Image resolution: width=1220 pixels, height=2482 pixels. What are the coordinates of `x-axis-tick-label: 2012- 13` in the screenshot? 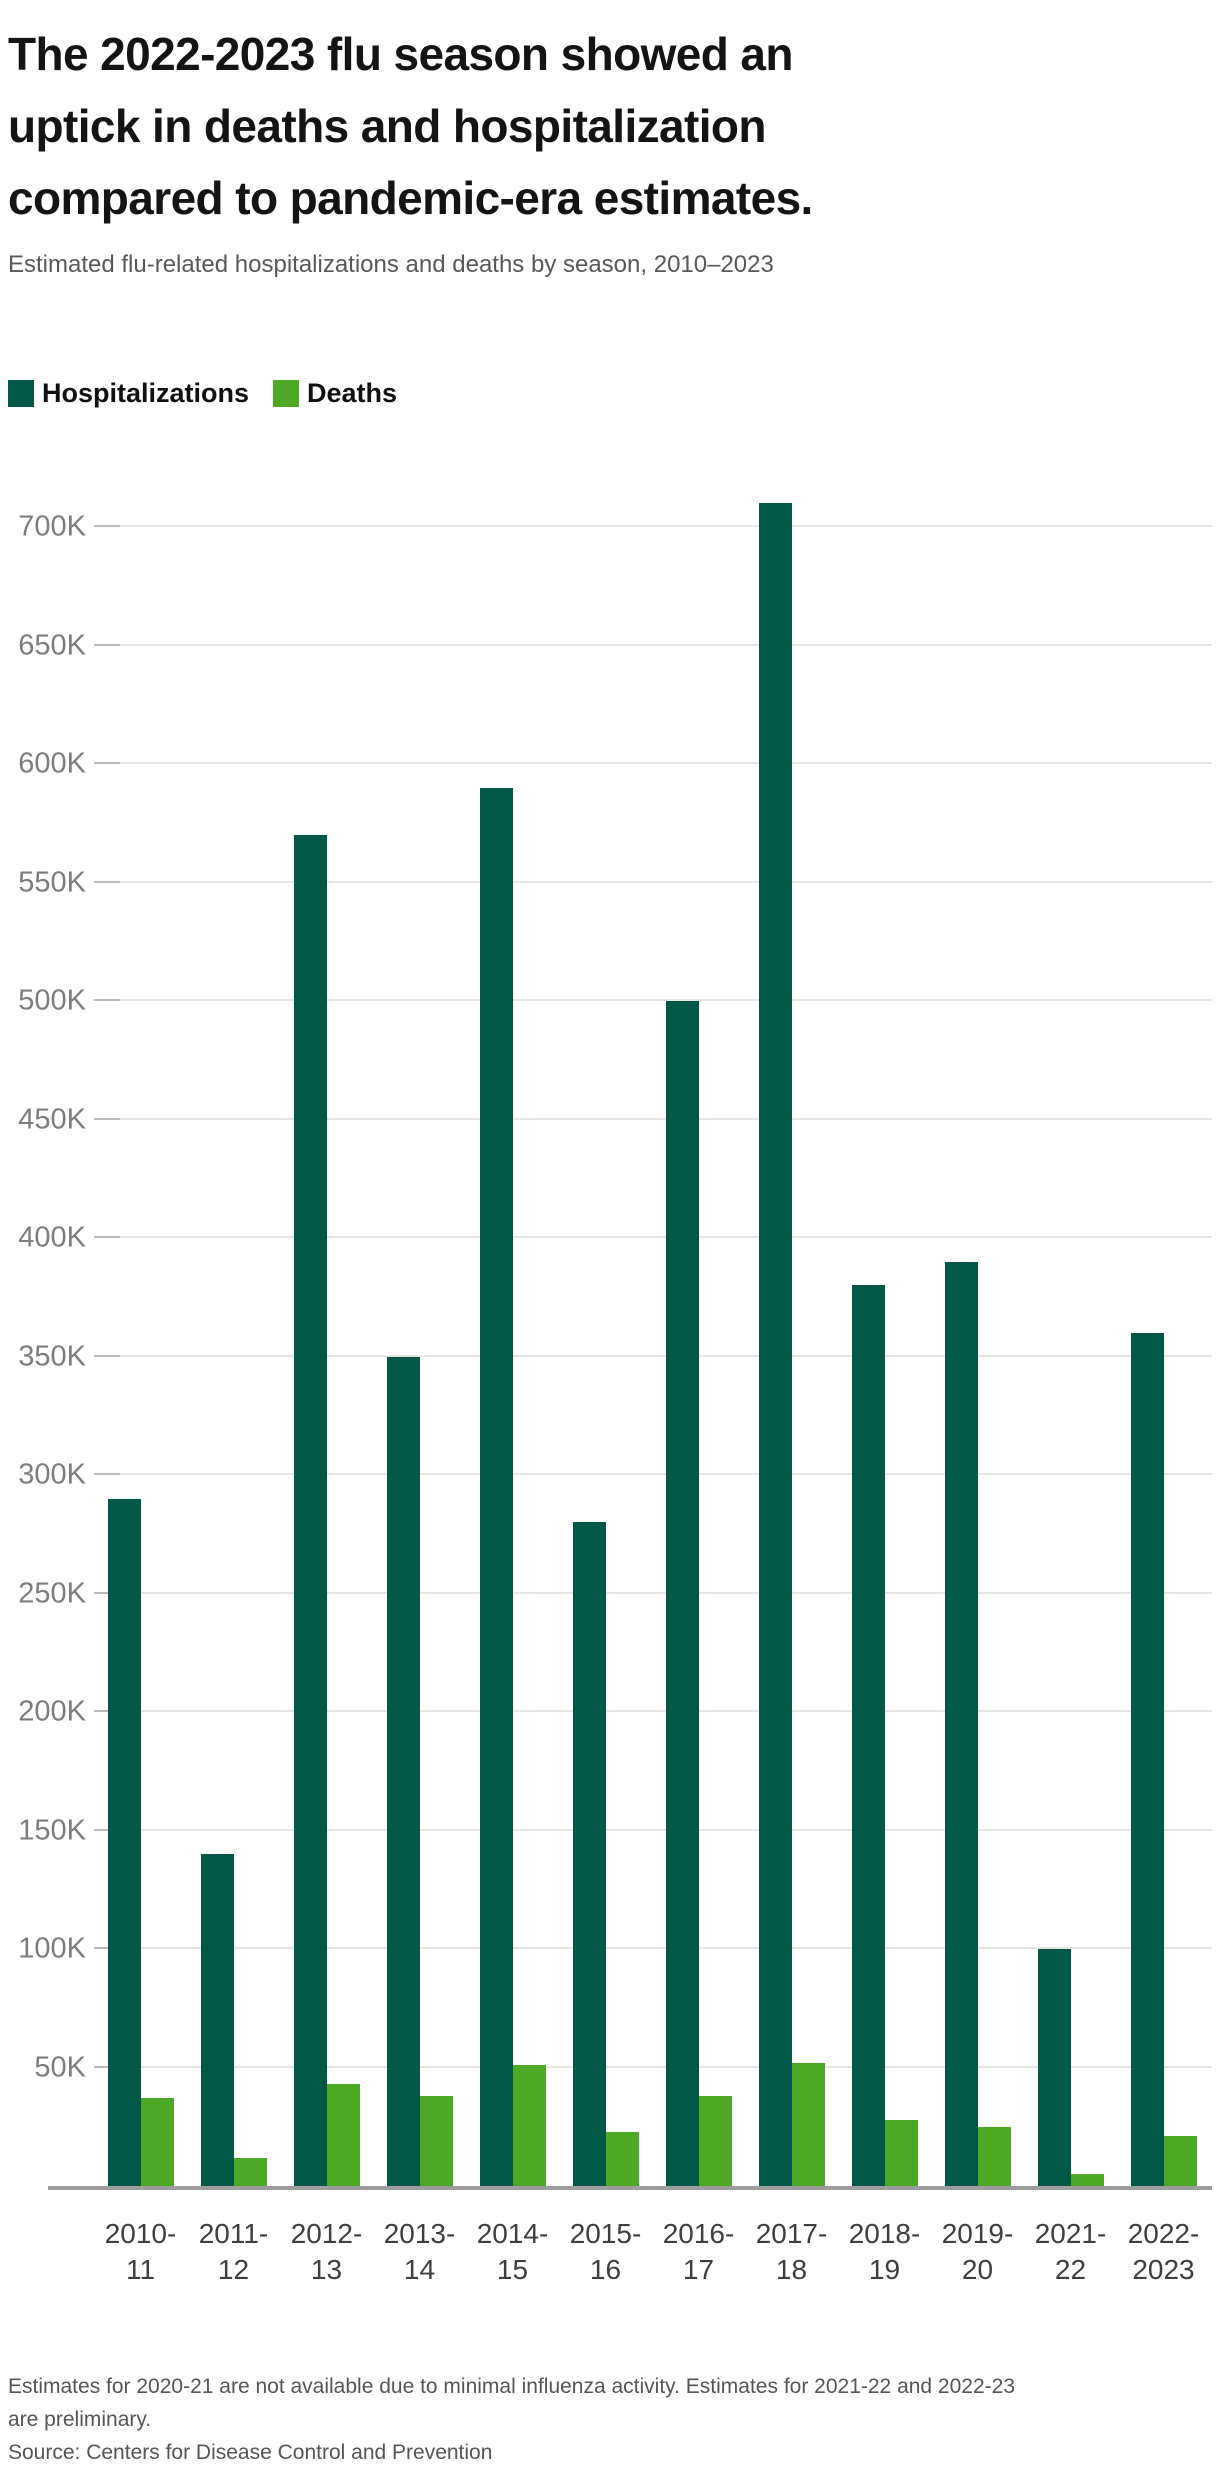 It's located at (326, 2251).